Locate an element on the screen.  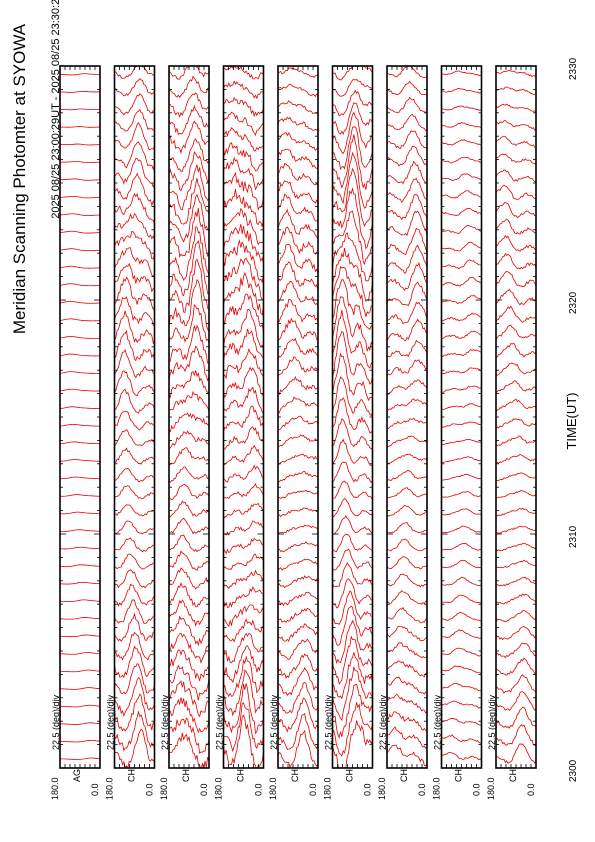
panel-p8: 180.0 0.0 CH 22.5 (deg)/div is located at coordinates (457, 432).